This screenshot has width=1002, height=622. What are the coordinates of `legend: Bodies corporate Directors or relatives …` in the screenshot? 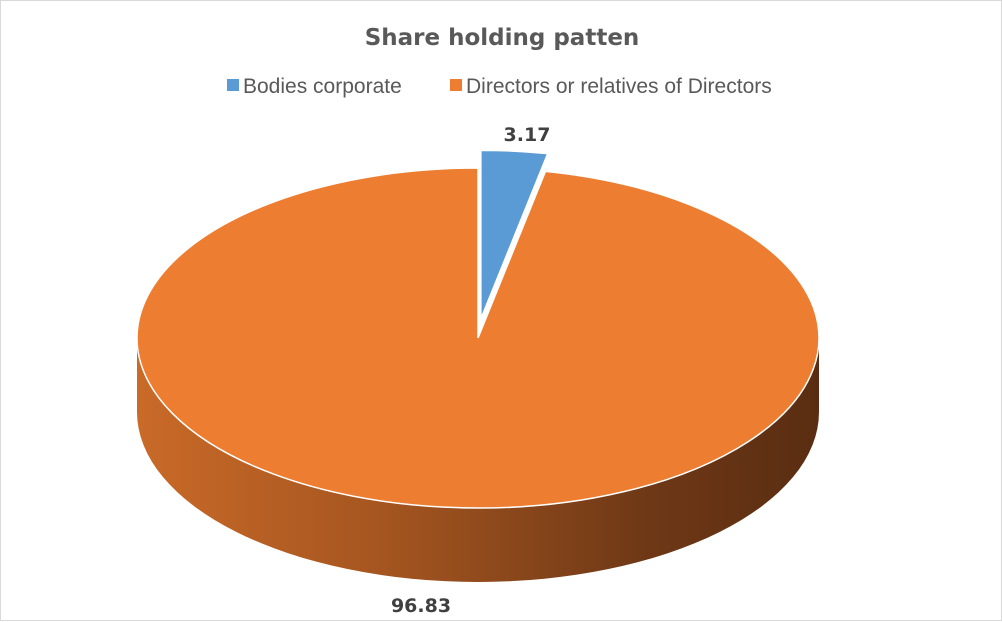 It's located at (499, 86).